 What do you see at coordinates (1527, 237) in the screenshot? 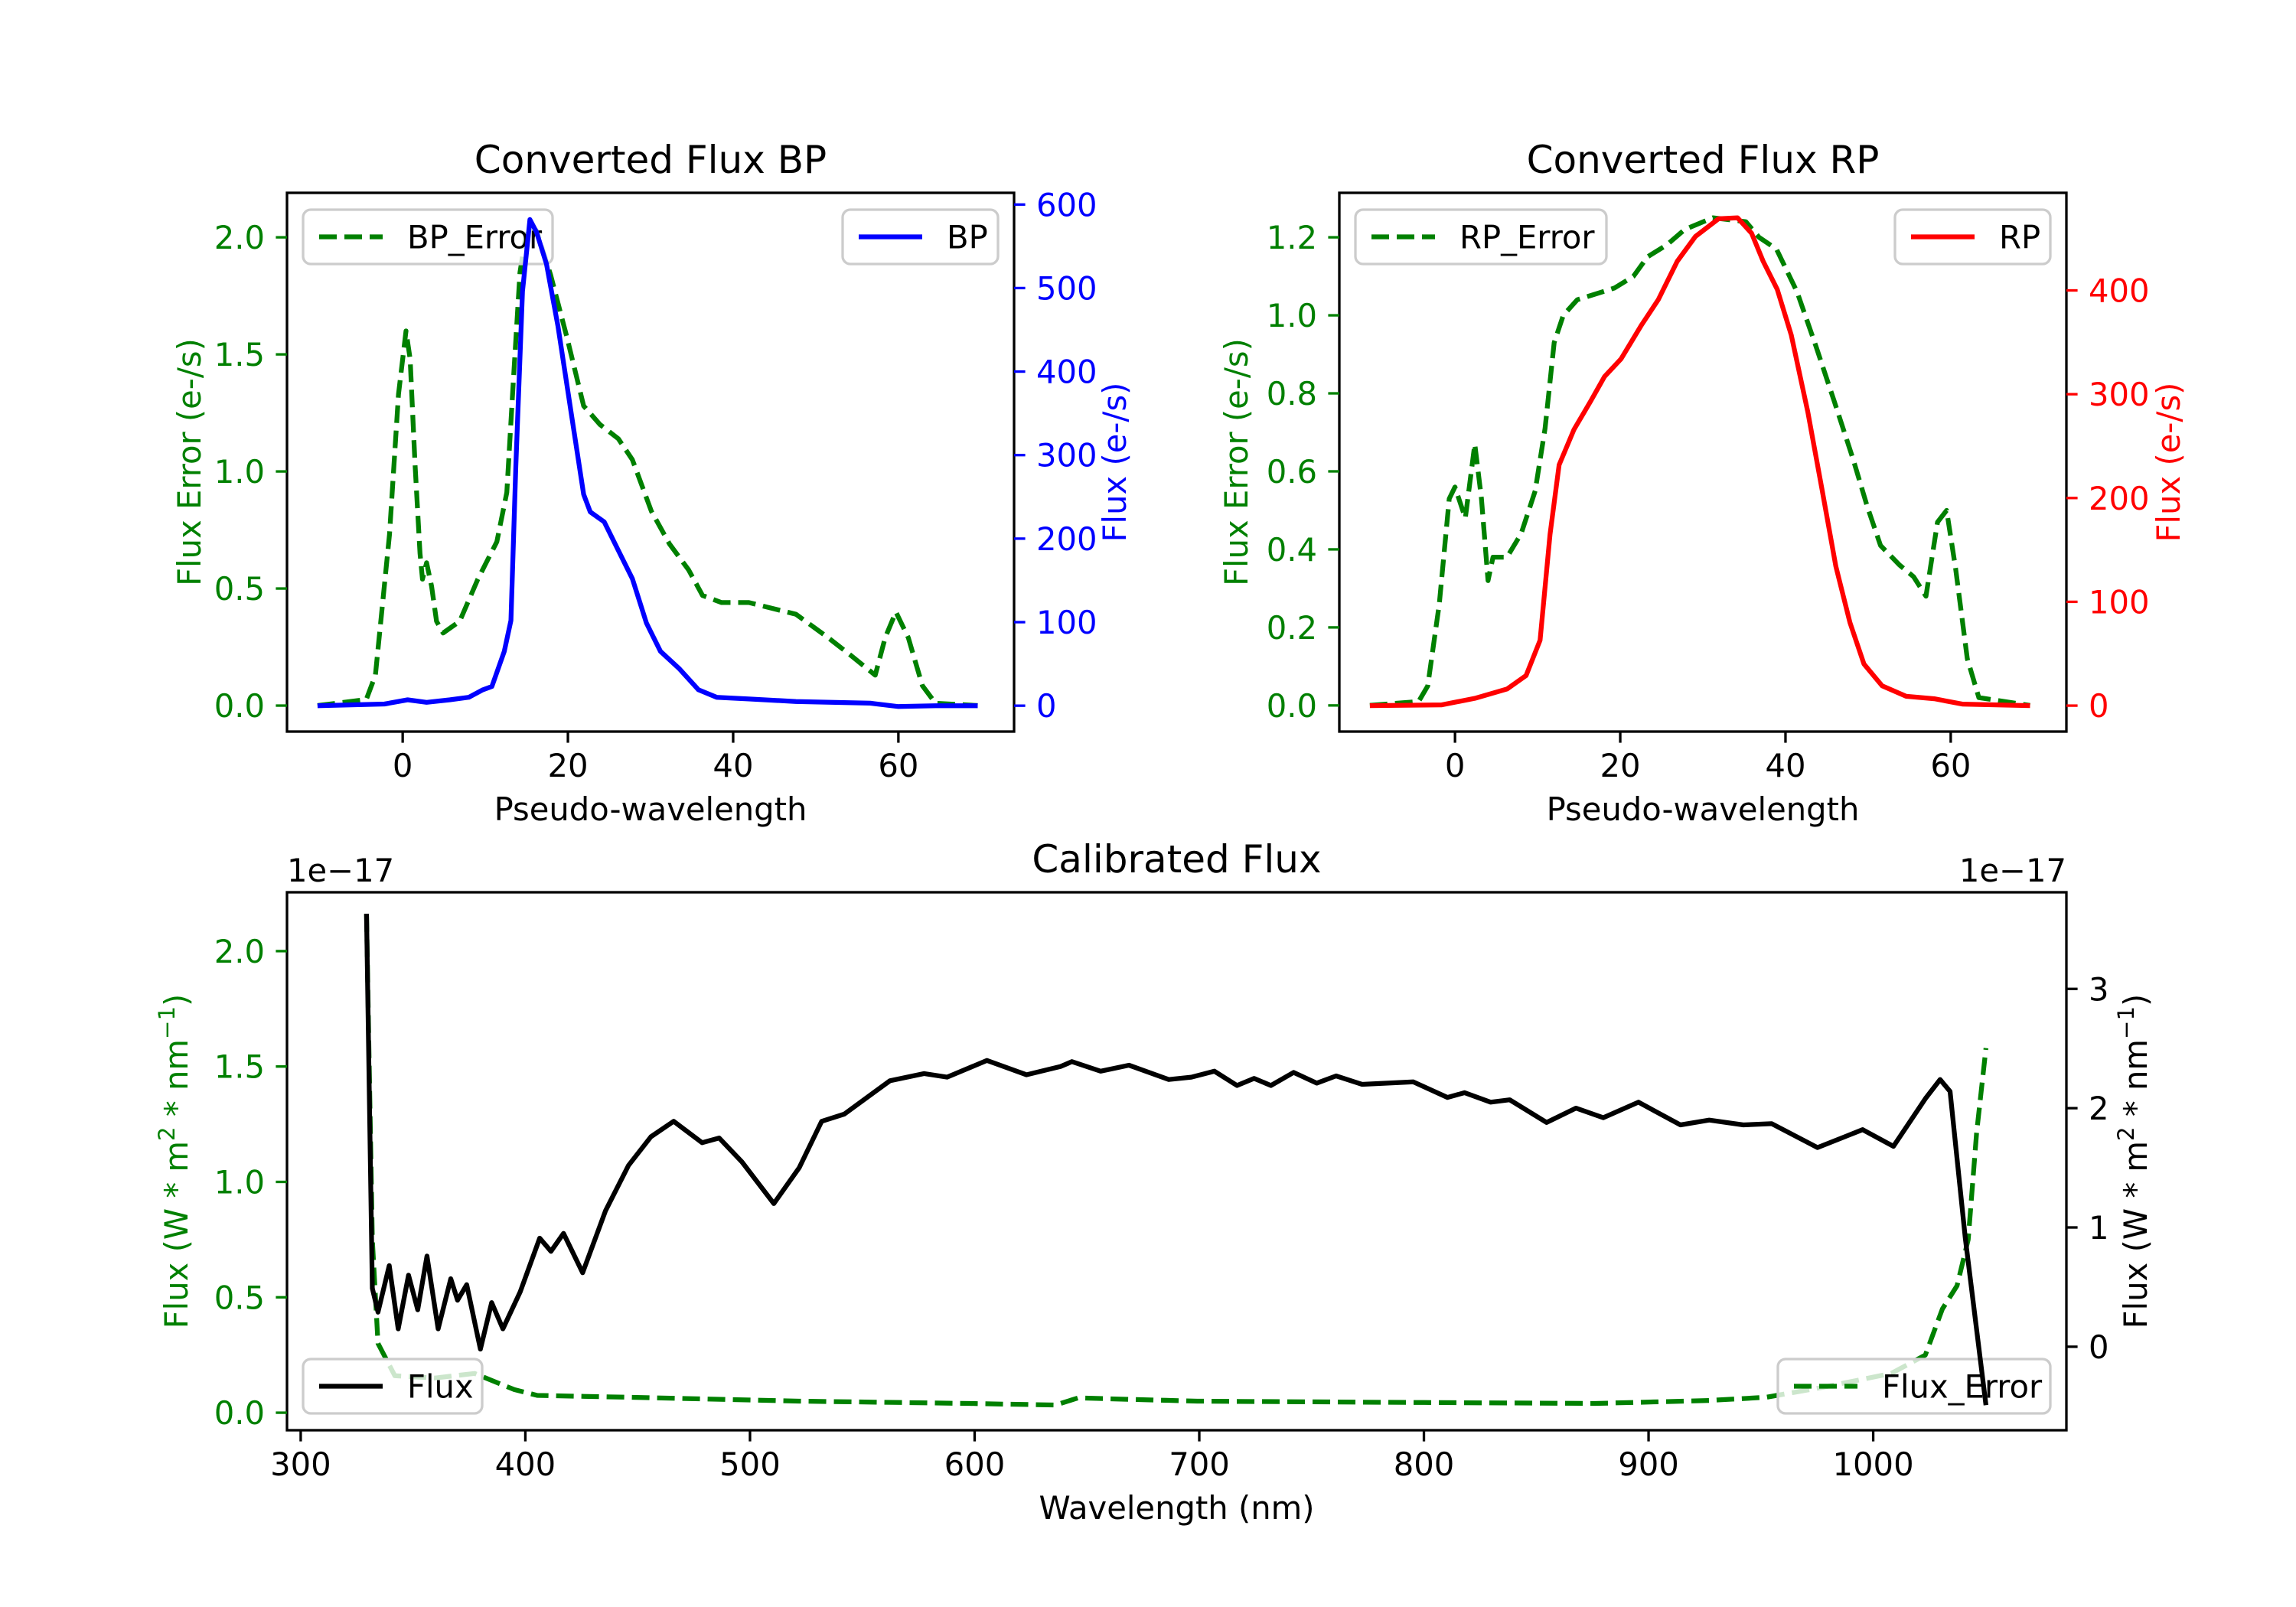
I see `legend-label: RP_Error` at bounding box center [1527, 237].